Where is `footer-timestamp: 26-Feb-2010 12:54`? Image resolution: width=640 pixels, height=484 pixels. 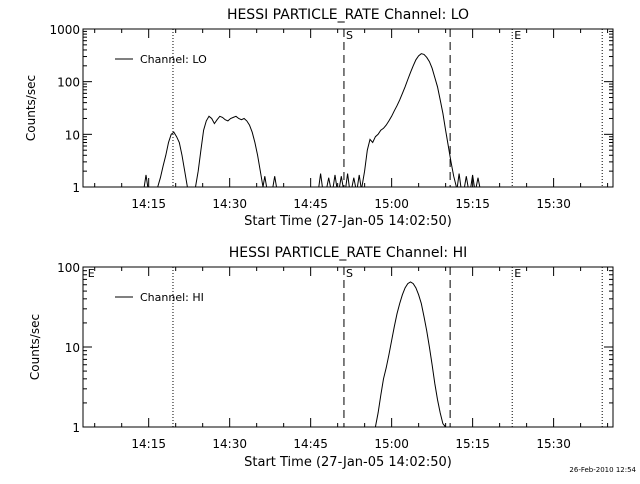
footer-timestamp: 26-Feb-2010 12:54 is located at coordinates (602, 470).